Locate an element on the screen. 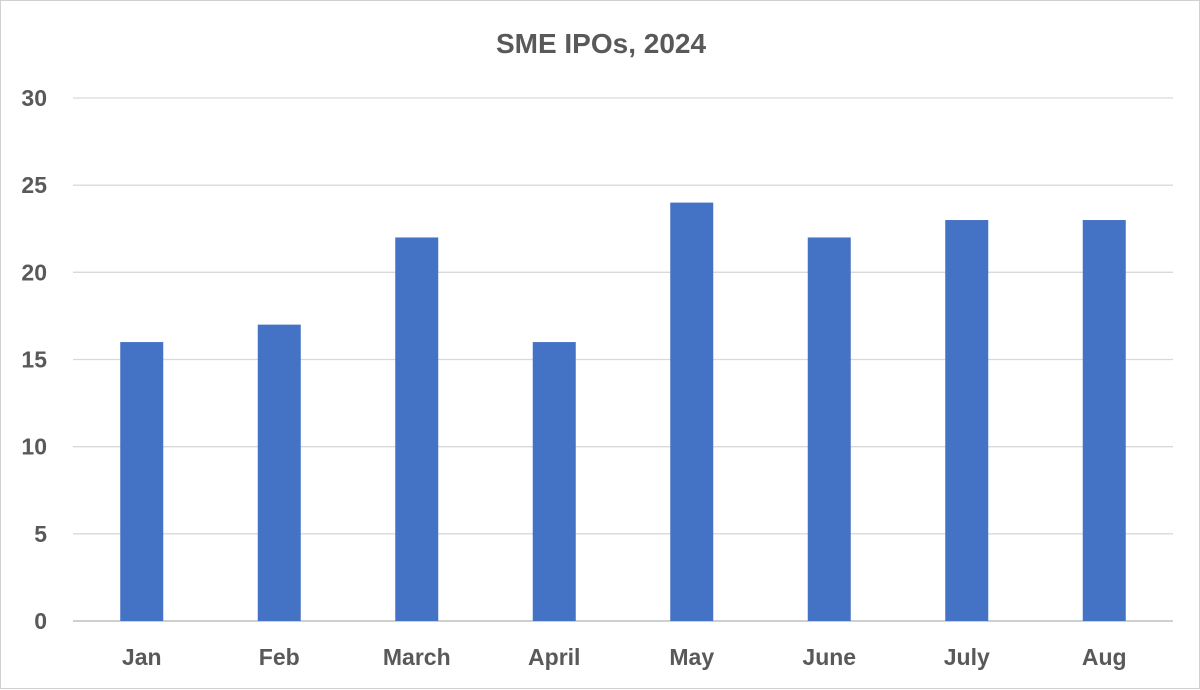 This screenshot has width=1200, height=690. x-tick-label: Aug is located at coordinates (1104, 657).